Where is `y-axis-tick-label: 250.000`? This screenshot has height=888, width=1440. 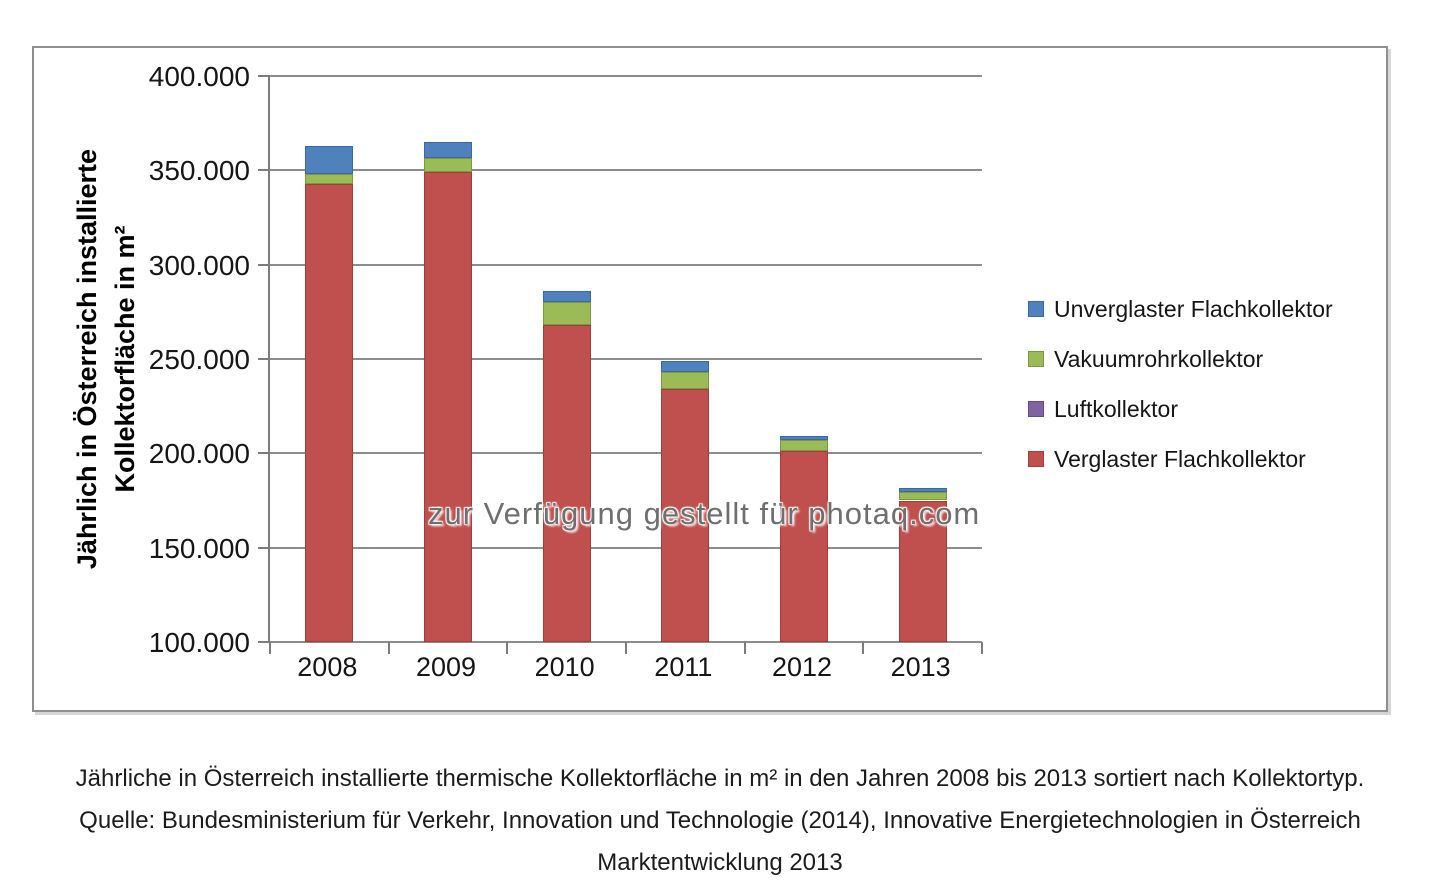 y-axis-tick-label: 250.000 is located at coordinates (199, 359).